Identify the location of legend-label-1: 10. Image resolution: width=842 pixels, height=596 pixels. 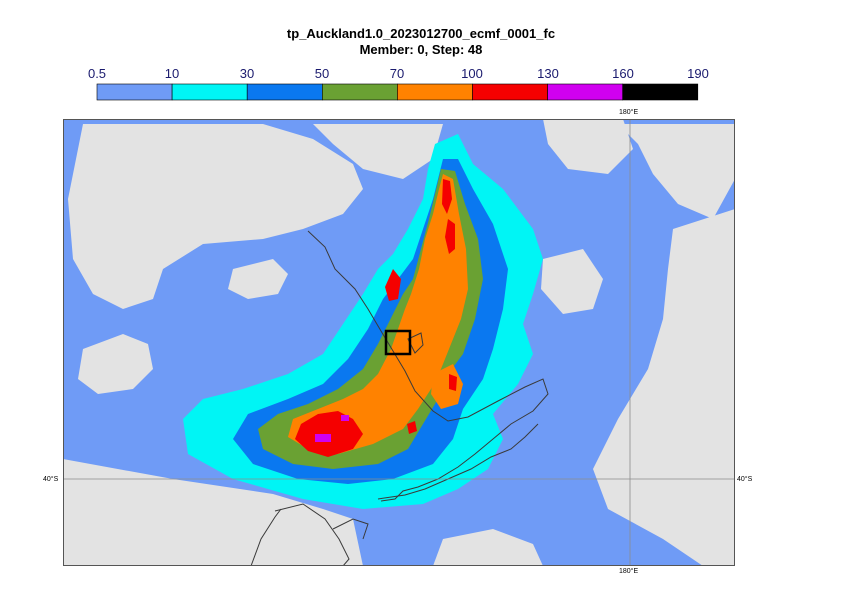
(172, 73).